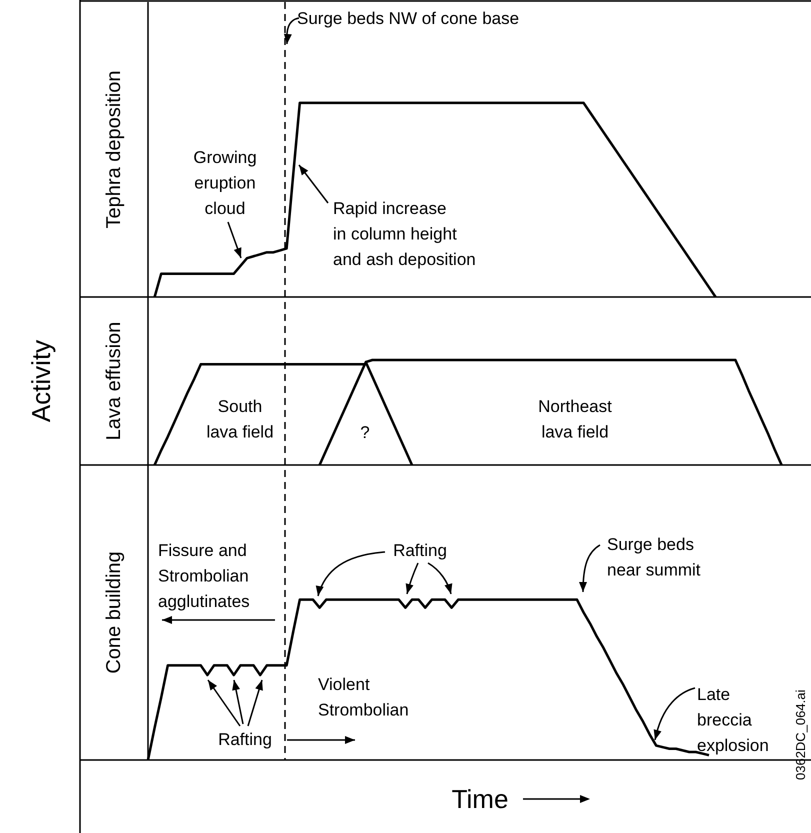  Describe the element at coordinates (733, 720) in the screenshot. I see `annotation: Late breccia explosion` at that location.